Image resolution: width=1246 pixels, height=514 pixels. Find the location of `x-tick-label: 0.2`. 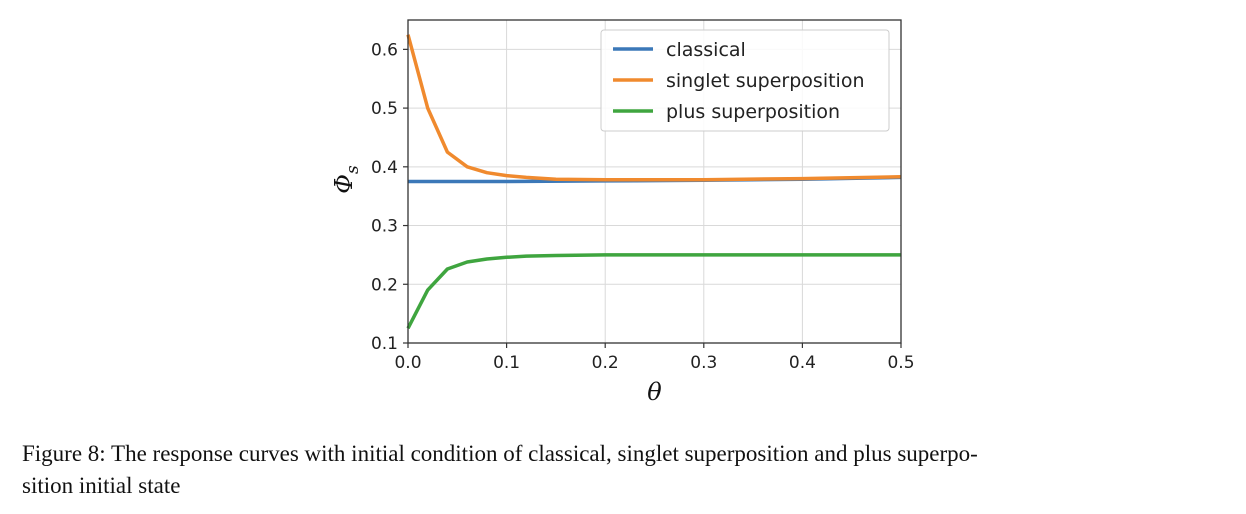

x-tick-label: 0.2 is located at coordinates (605, 363).